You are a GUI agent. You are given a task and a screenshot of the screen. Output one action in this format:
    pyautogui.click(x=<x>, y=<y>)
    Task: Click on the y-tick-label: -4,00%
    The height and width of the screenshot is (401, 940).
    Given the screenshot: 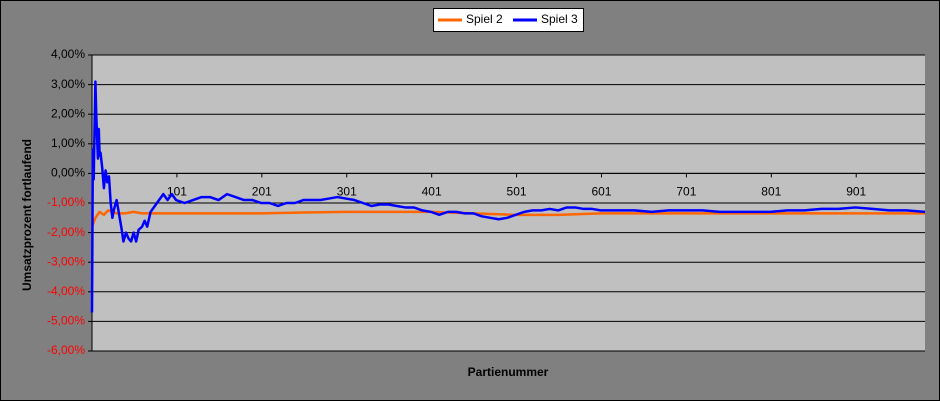 What is the action you would take?
    pyautogui.click(x=66, y=291)
    